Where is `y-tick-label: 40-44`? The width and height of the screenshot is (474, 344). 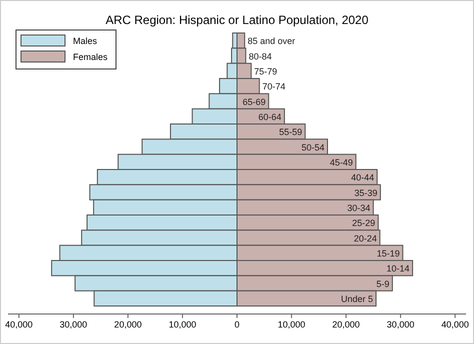 y-tick-label: 40-44 is located at coordinates (362, 177).